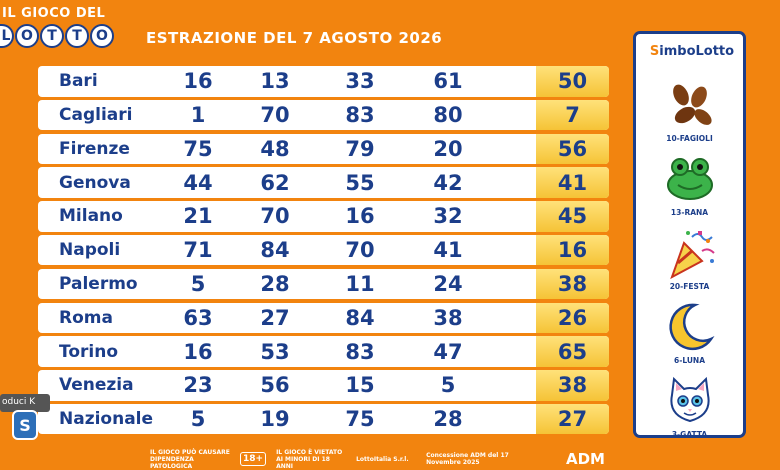 This screenshot has height=470, width=780. I want to click on simbolotto-panel: SimboLotto 10-FAGIOLI 13-RANA, so click(689, 235).